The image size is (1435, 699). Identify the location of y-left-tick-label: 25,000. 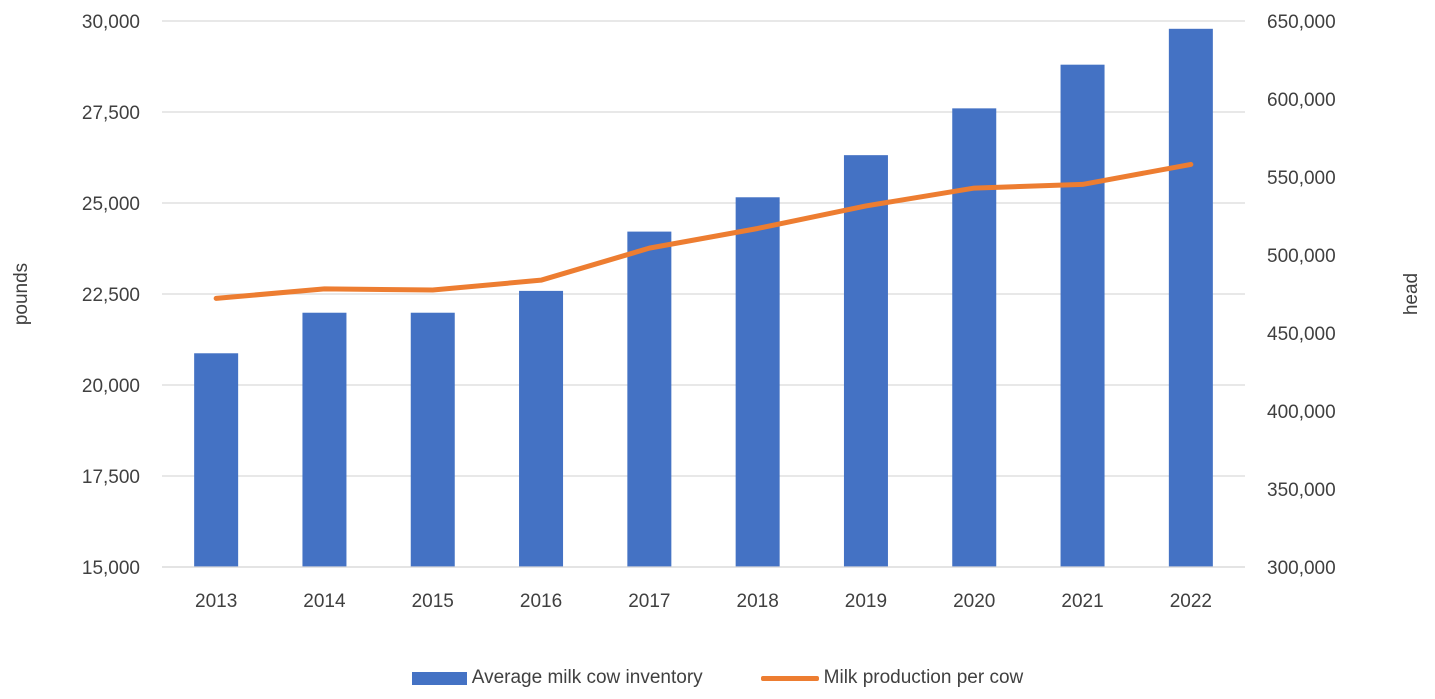
(111, 204).